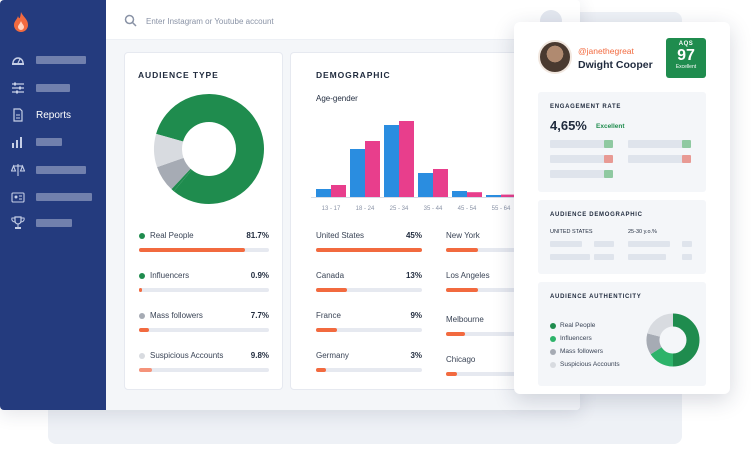  Describe the element at coordinates (332, 355) in the screenshot. I see `country-name: Germany` at that location.